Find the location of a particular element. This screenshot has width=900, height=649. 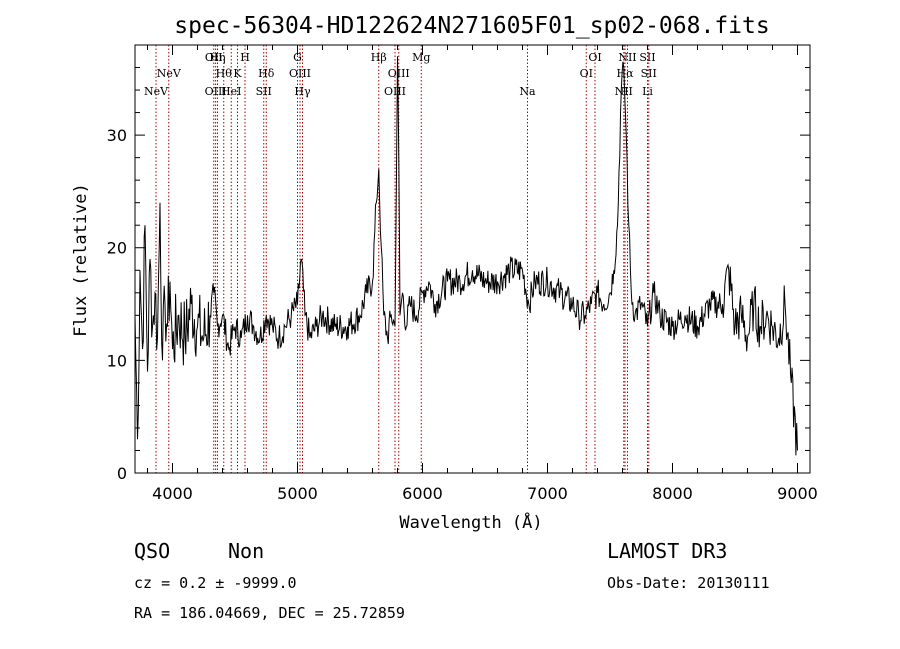

x-tick-label: 9000 is located at coordinates (797, 493).